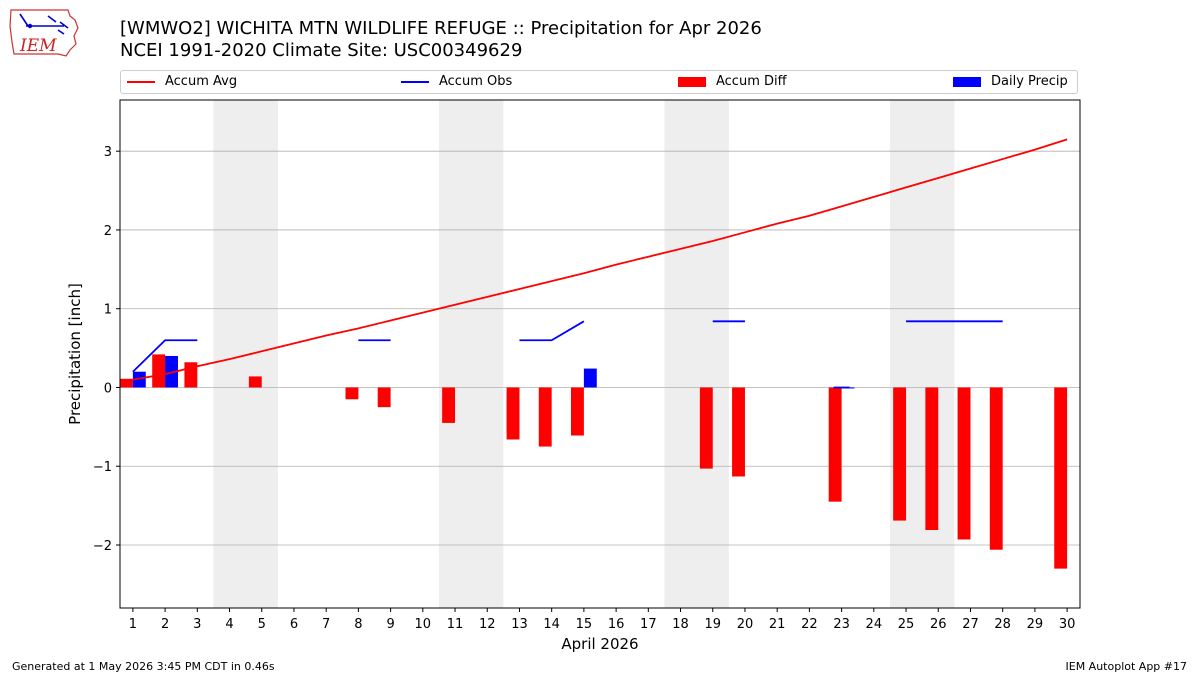 This screenshot has width=1200, height=675. What do you see at coordinates (599, 644) in the screenshot?
I see `x-axis-label: April 2026` at bounding box center [599, 644].